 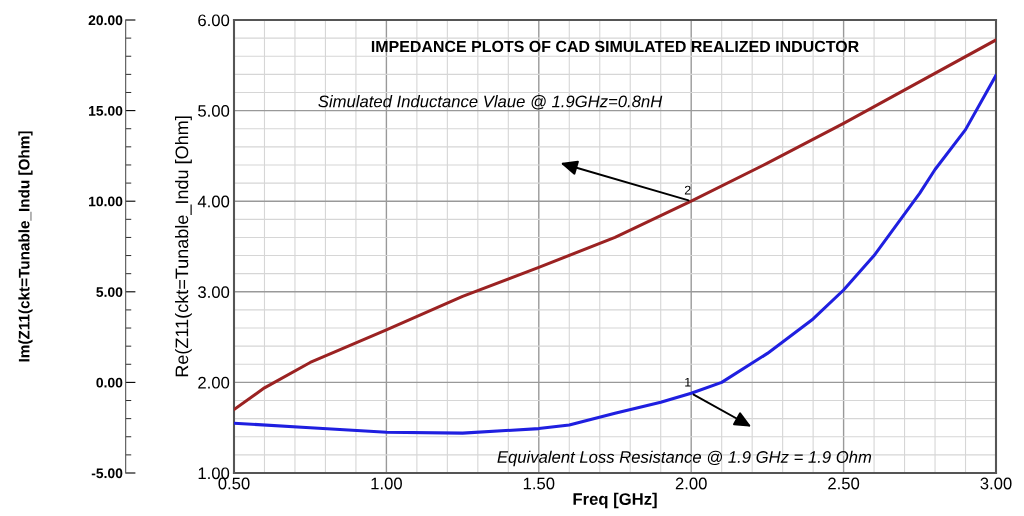 I want to click on x-tick-label: 2.50, so click(x=844, y=483).